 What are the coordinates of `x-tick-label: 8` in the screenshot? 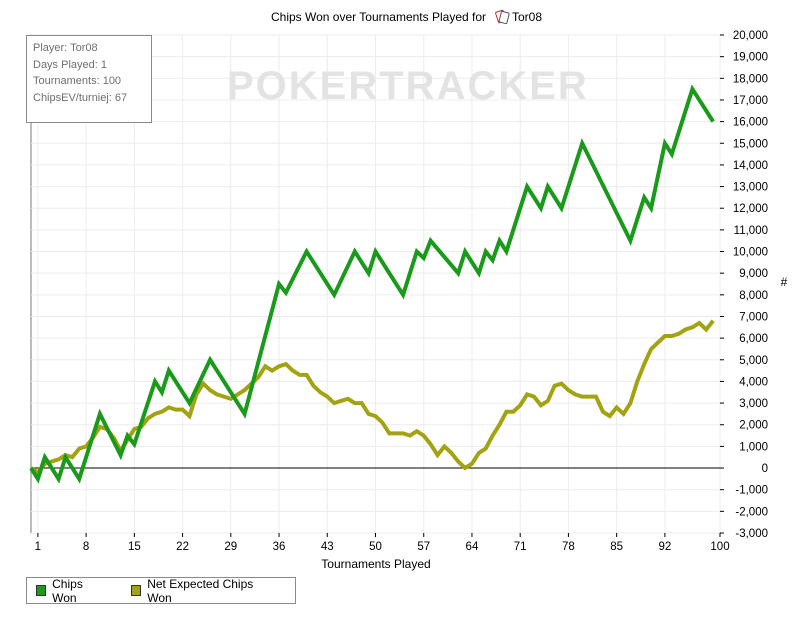 It's located at (86, 547).